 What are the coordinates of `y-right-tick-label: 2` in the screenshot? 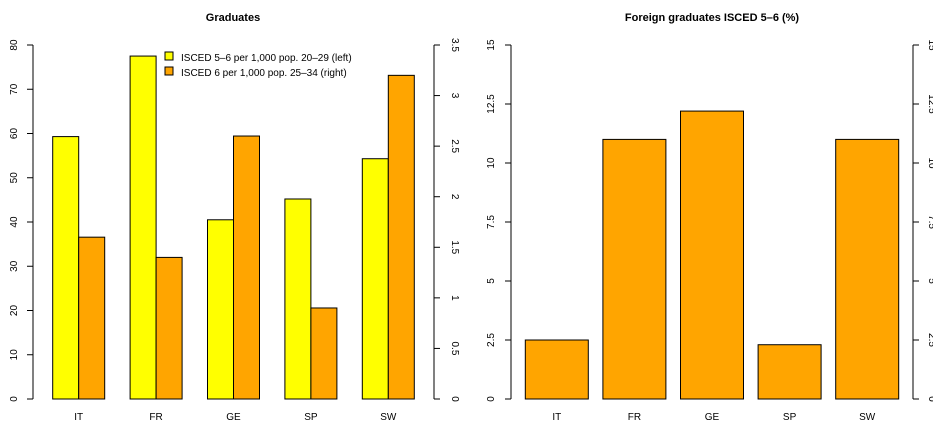 It's located at (454, 197).